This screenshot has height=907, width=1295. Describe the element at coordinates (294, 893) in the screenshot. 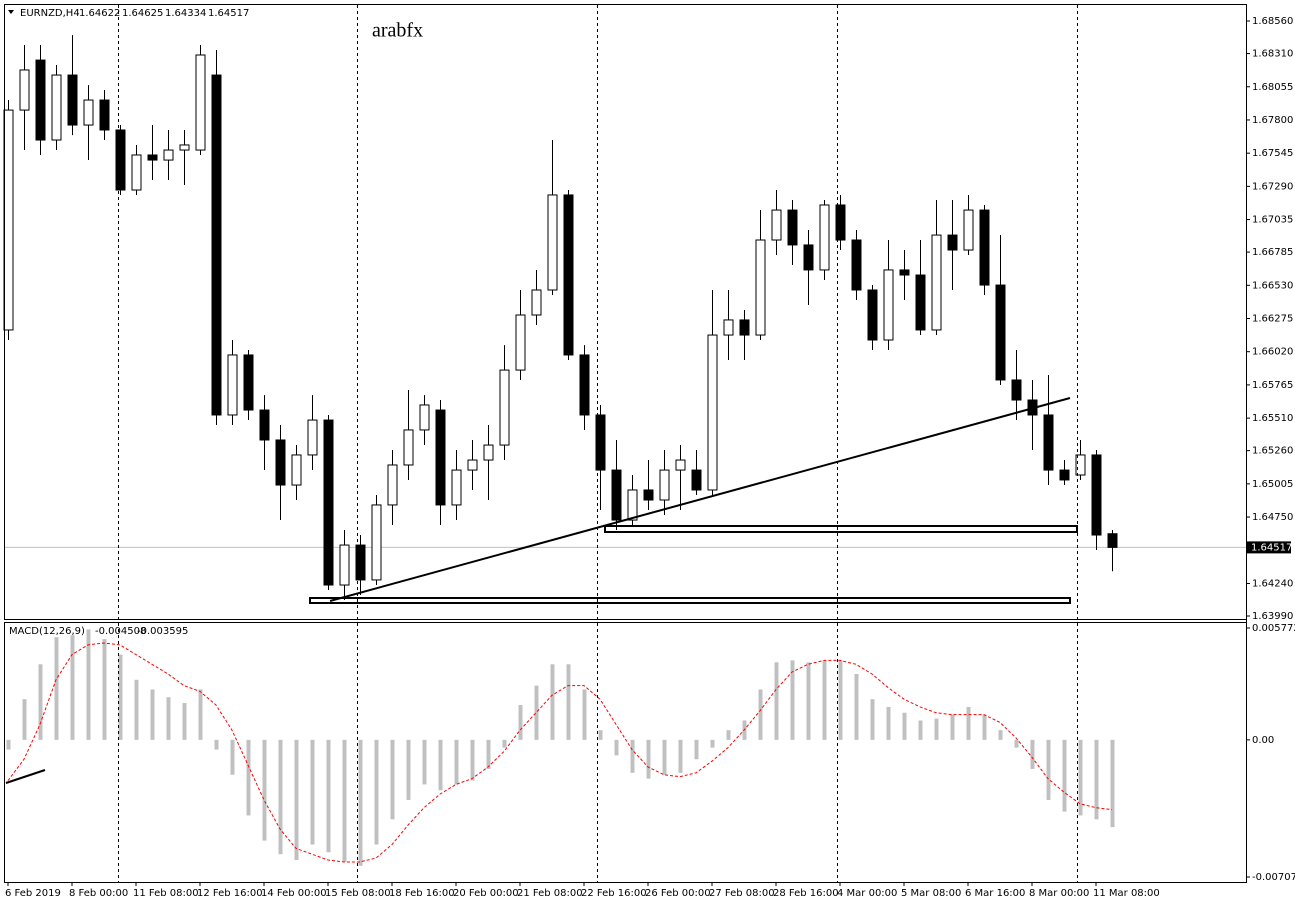

I see `x-tick-label: 14 Feb 00:00` at that location.